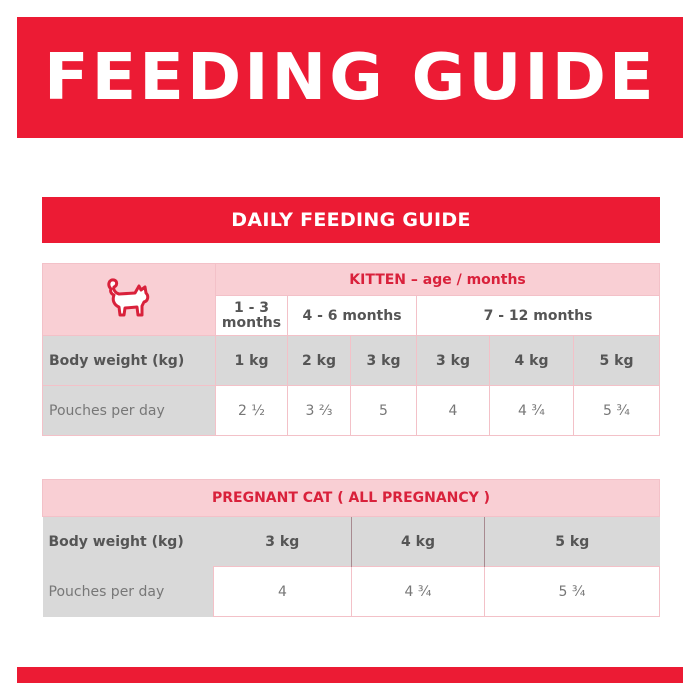 The image size is (700, 700). I want to click on daily-feeding-guide-header: DAILY FEEDING GUIDE, so click(351, 220).